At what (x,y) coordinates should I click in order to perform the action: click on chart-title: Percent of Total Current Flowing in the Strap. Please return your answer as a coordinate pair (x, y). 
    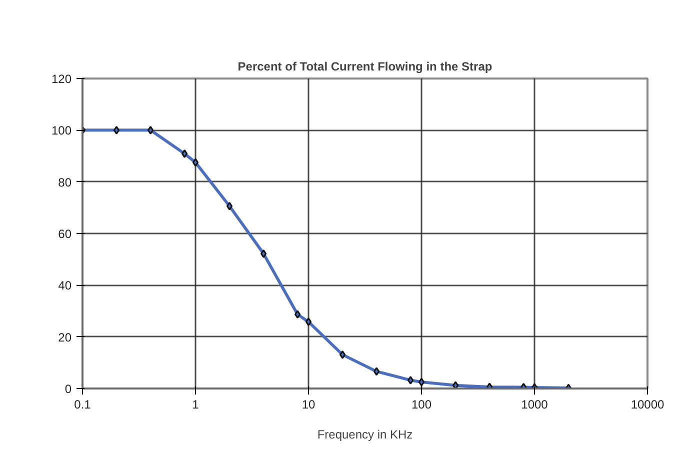
    Looking at the image, I should click on (365, 67).